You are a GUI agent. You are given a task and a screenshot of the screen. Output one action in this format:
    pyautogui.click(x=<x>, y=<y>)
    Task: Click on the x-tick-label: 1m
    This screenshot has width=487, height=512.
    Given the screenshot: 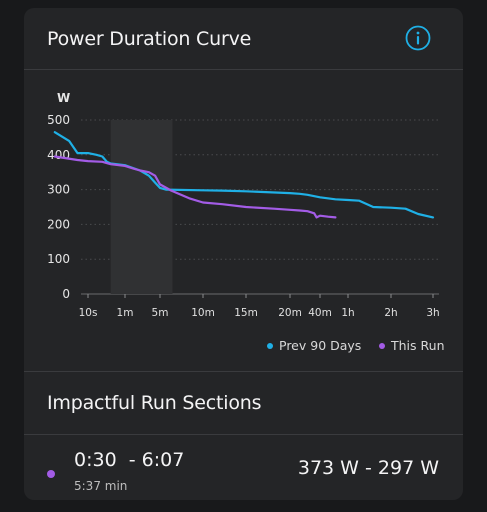 What is the action you would take?
    pyautogui.click(x=125, y=313)
    